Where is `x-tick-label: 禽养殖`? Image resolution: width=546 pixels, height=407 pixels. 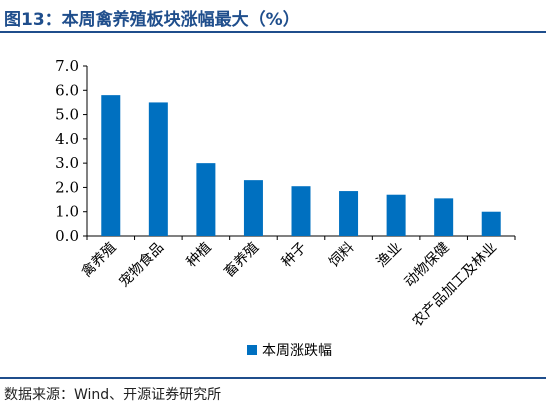 x-tick-label: 禽养殖 is located at coordinates (99, 260).